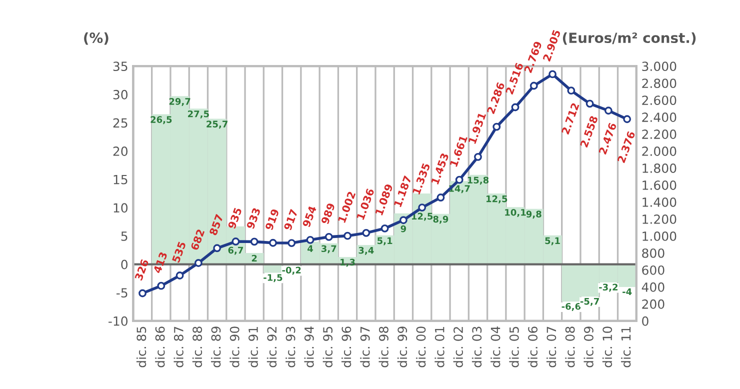  I want to click on x-tick-label: dic. 11, so click(626, 347).